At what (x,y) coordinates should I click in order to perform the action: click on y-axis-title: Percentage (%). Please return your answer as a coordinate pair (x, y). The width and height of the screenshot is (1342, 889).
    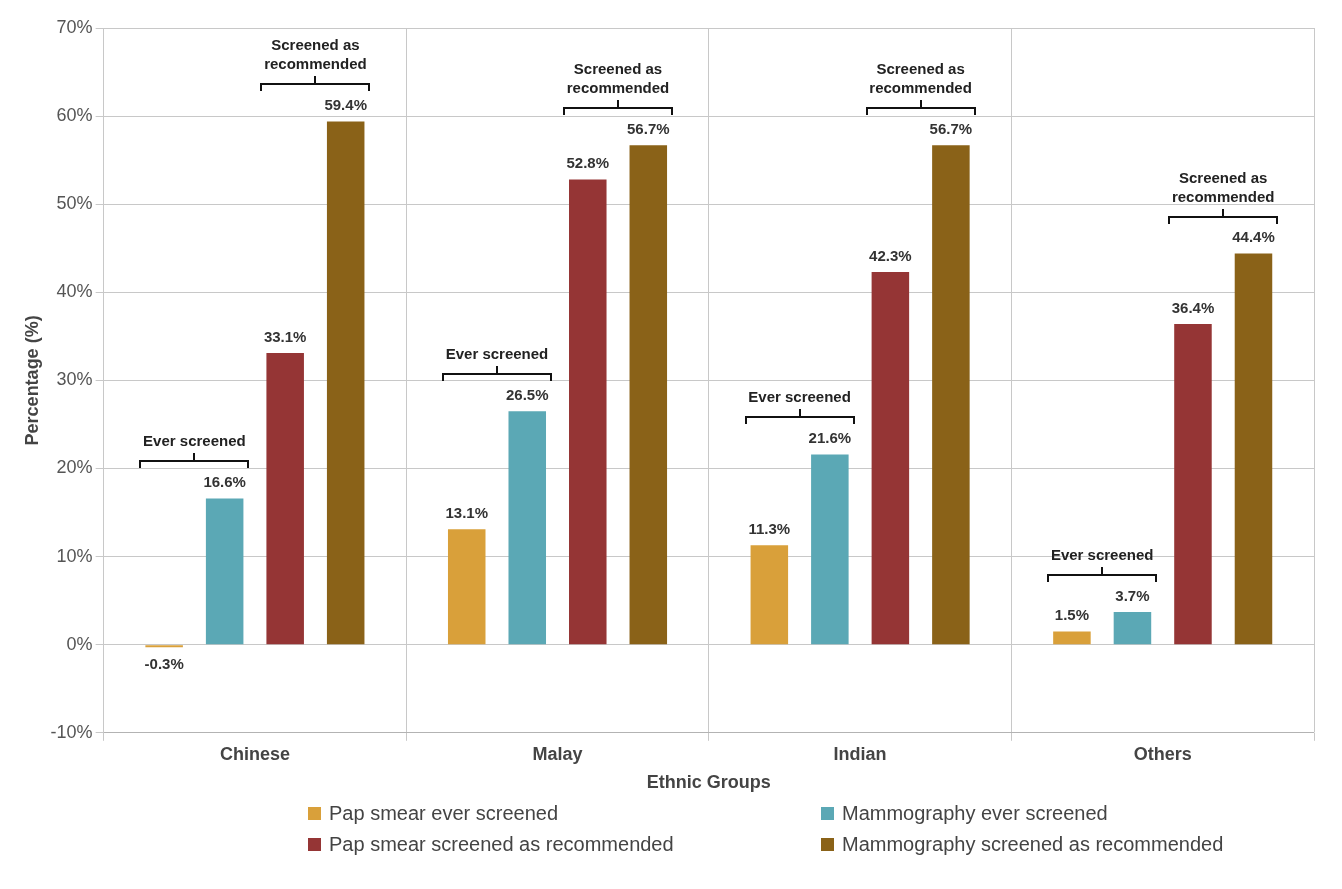
    Looking at the image, I should click on (31, 380).